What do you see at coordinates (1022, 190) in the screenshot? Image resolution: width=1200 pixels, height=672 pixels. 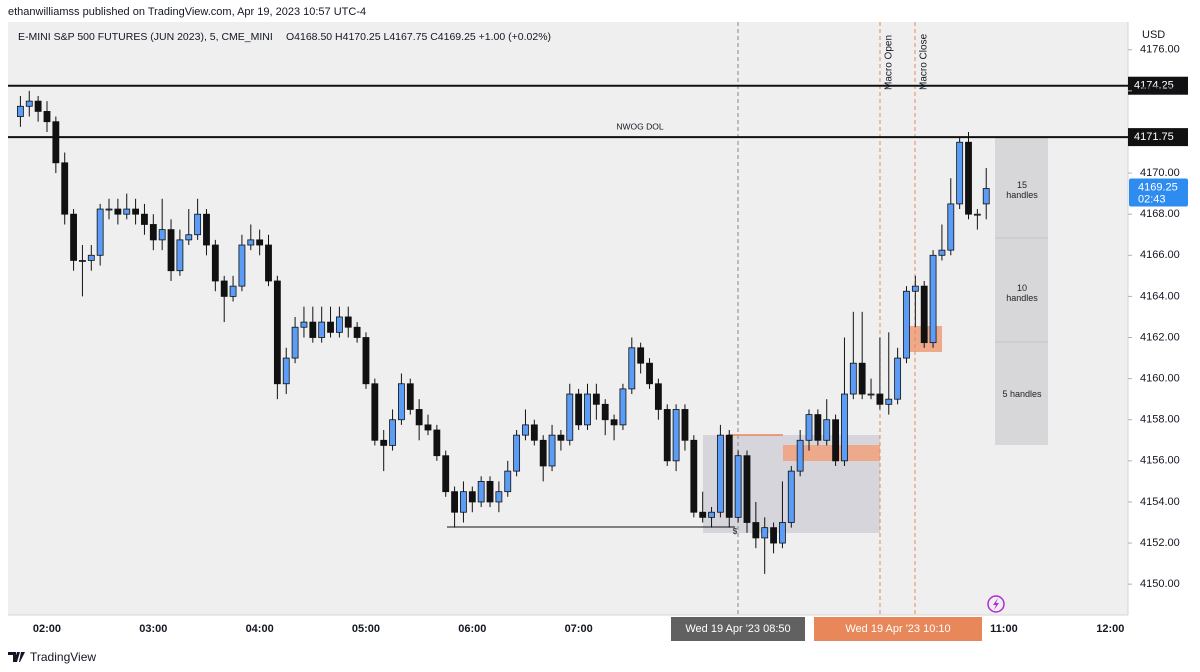 I see `handles-label: 15 handles` at bounding box center [1022, 190].